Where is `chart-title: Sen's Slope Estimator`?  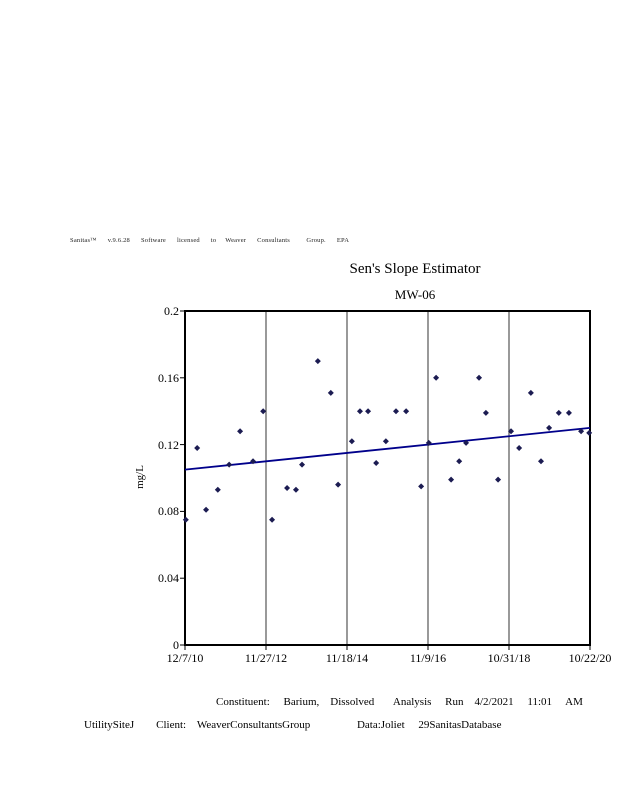
chart-title: Sen's Slope Estimator is located at coordinates (415, 269).